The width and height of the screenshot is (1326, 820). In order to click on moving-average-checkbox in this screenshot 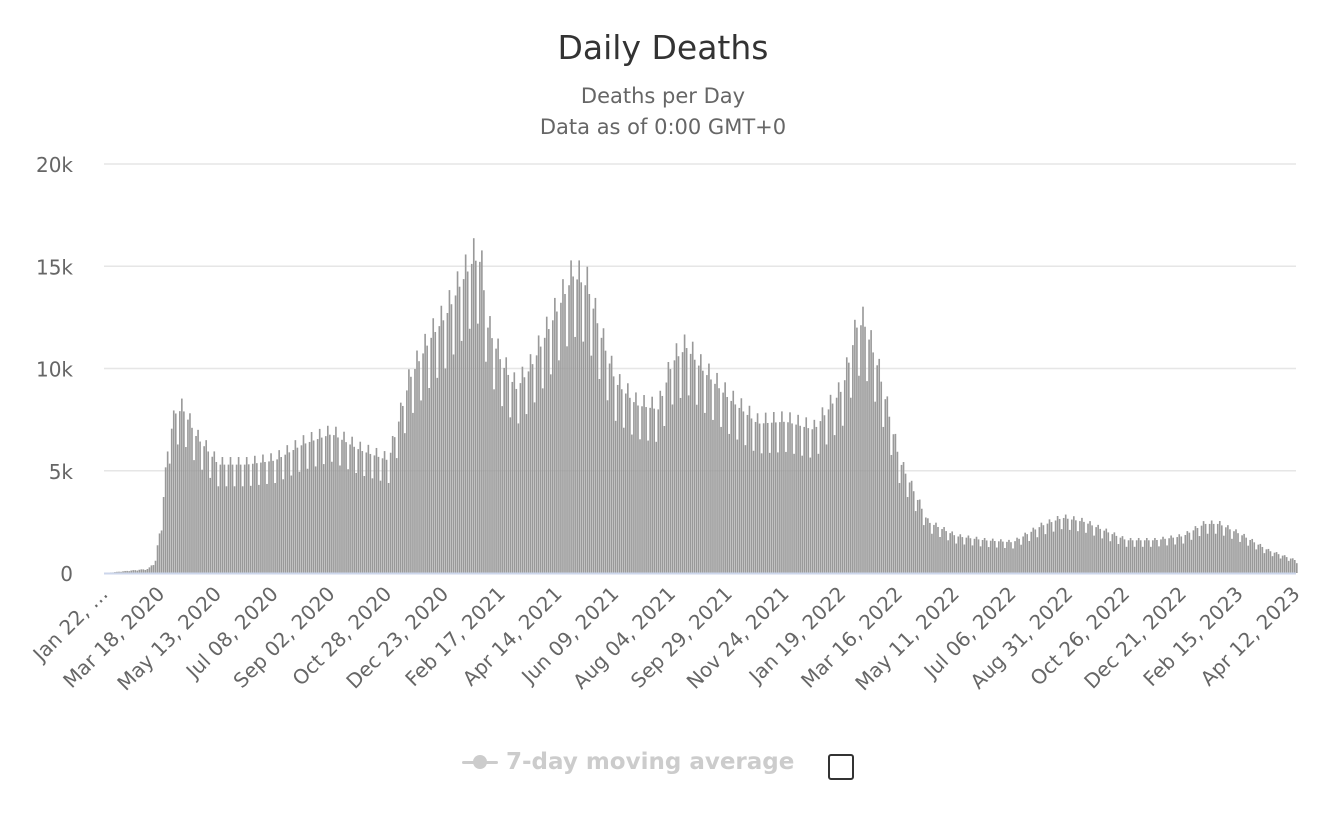, I will do `click(841, 767)`.